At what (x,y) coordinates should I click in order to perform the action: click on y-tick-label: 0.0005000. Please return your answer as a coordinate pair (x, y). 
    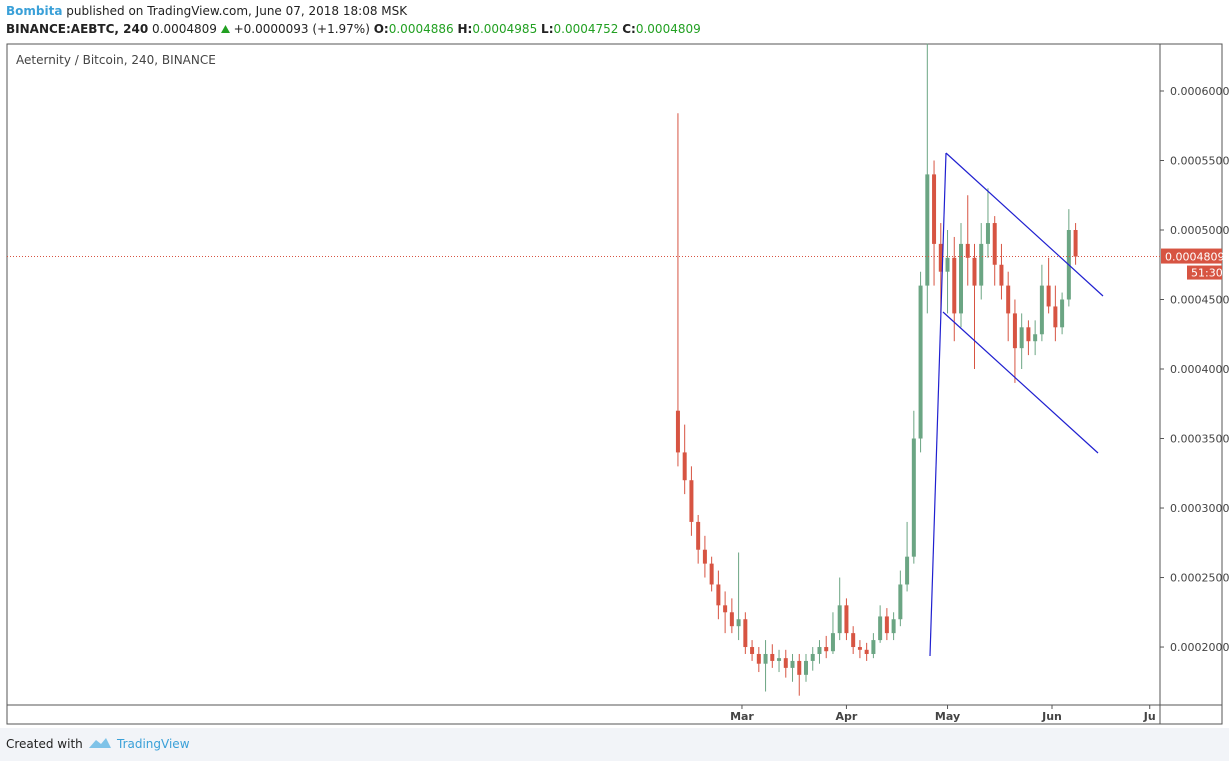
    Looking at the image, I should click on (1199, 230).